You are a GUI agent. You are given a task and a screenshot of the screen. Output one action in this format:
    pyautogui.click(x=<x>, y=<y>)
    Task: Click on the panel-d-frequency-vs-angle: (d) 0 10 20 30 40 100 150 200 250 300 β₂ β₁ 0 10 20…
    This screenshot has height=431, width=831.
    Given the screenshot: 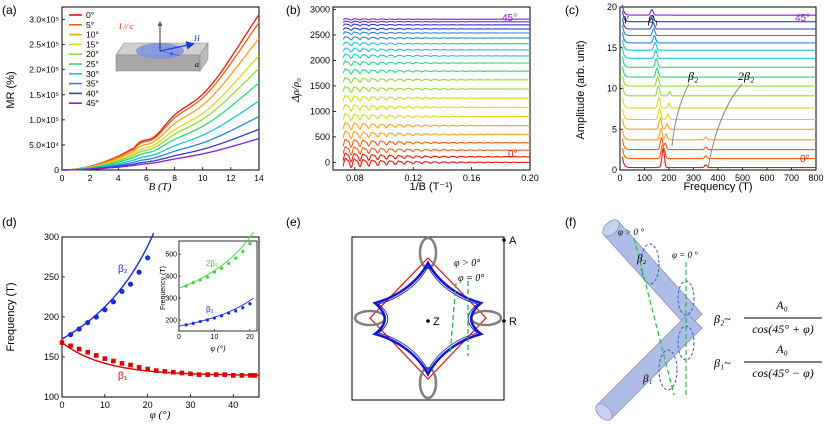 What is the action you would take?
    pyautogui.click(x=131, y=318)
    